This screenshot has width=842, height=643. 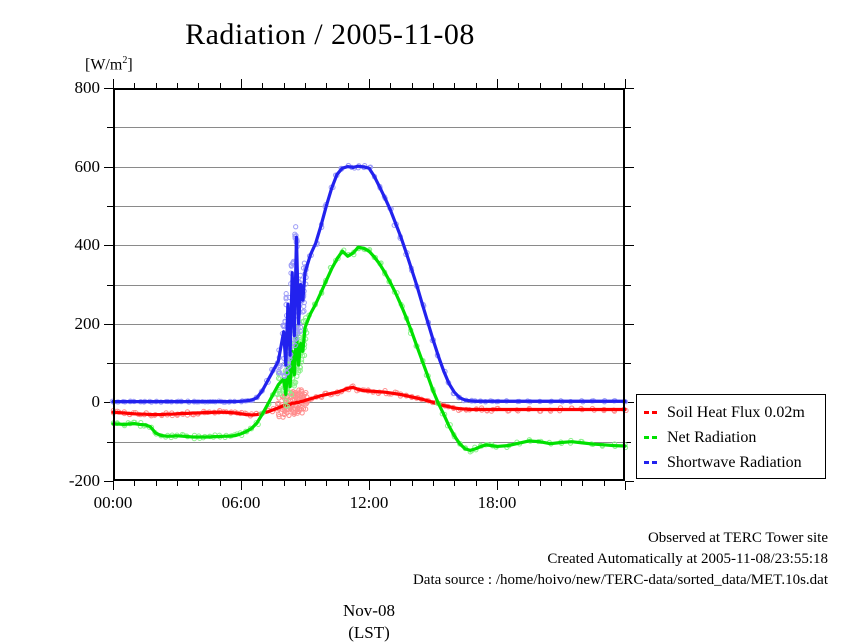 I want to click on y-axis-tick-label: 800, so click(x=87, y=87).